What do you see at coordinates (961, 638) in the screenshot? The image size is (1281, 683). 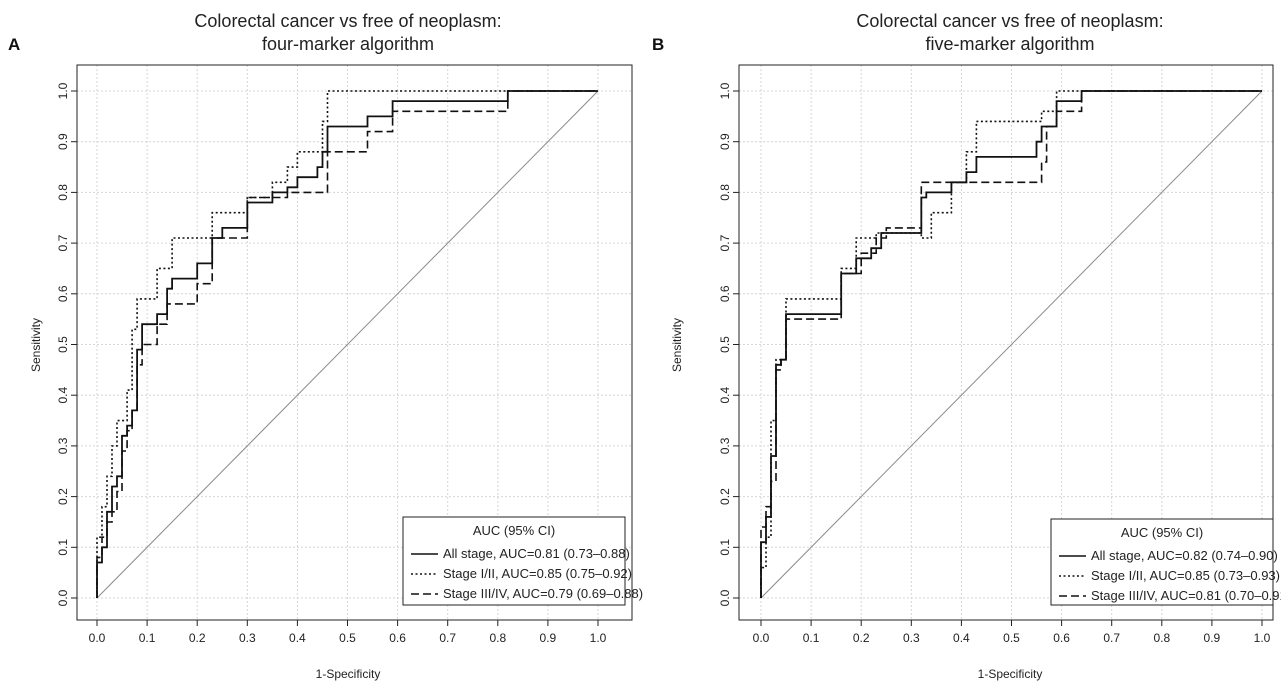 I see `x-tick-label-b-4: 0.4` at bounding box center [961, 638].